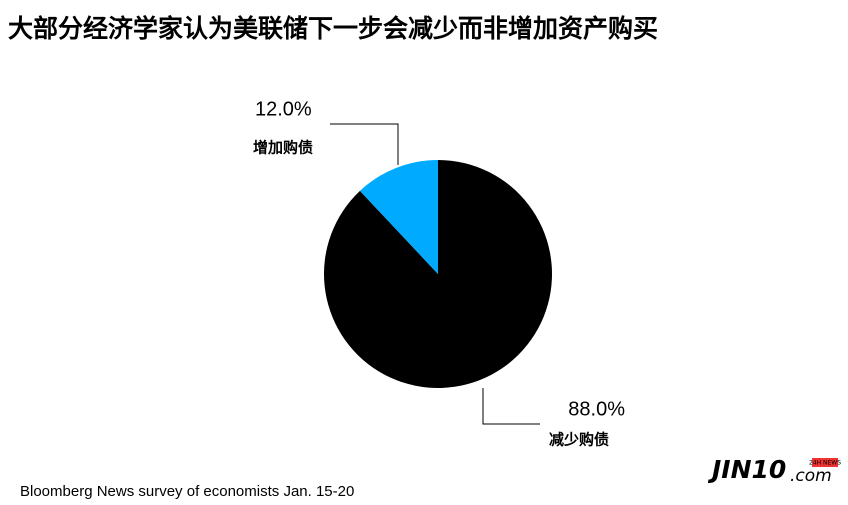  I want to click on watermark-badge-bg, so click(825, 462).